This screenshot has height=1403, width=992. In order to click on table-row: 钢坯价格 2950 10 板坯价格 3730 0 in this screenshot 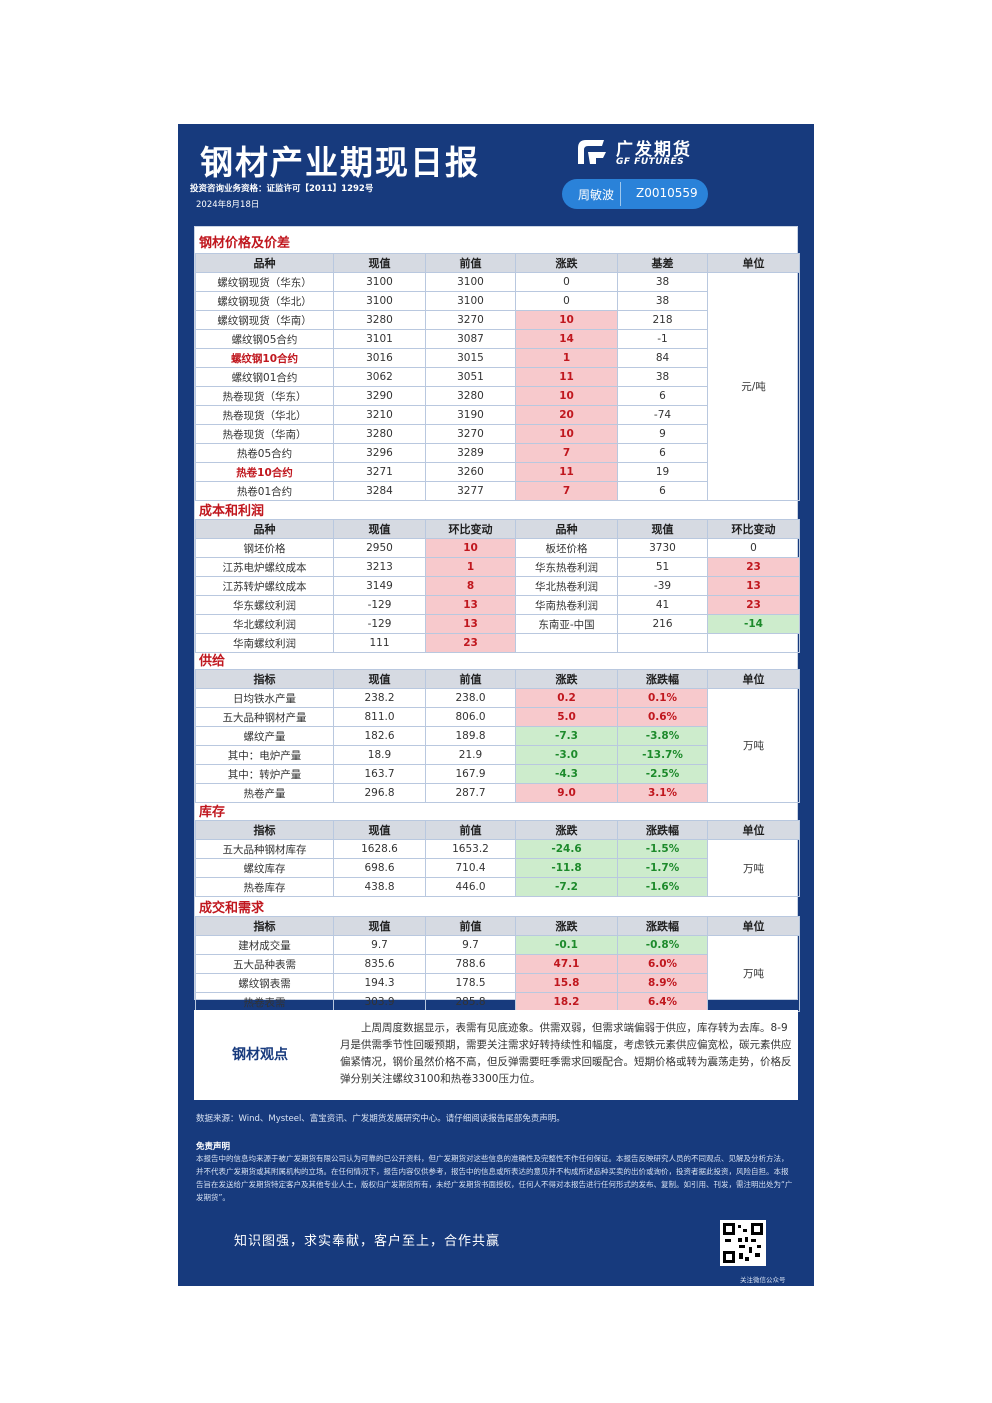, I will do `click(497, 548)`.